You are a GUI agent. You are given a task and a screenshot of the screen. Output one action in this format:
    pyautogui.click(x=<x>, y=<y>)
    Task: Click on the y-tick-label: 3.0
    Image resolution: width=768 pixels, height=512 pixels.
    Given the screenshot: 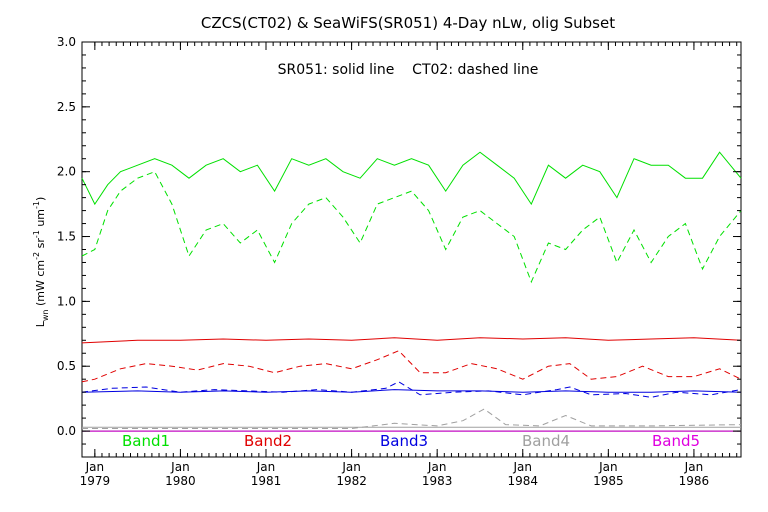 What is the action you would take?
    pyautogui.click(x=66, y=42)
    